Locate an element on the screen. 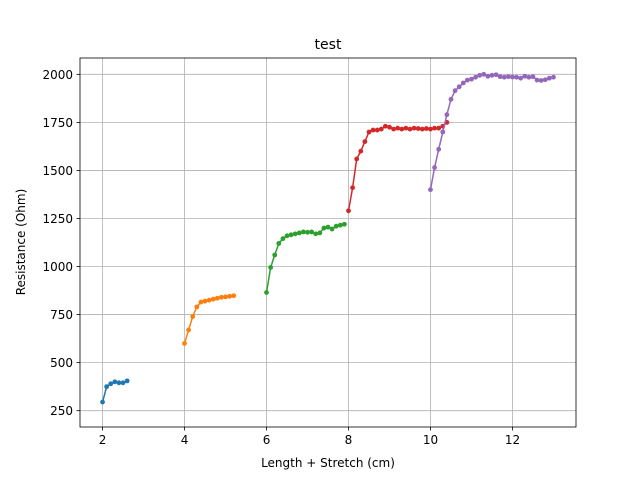 The width and height of the screenshot is (640, 480). chart-title: test is located at coordinates (328, 45).